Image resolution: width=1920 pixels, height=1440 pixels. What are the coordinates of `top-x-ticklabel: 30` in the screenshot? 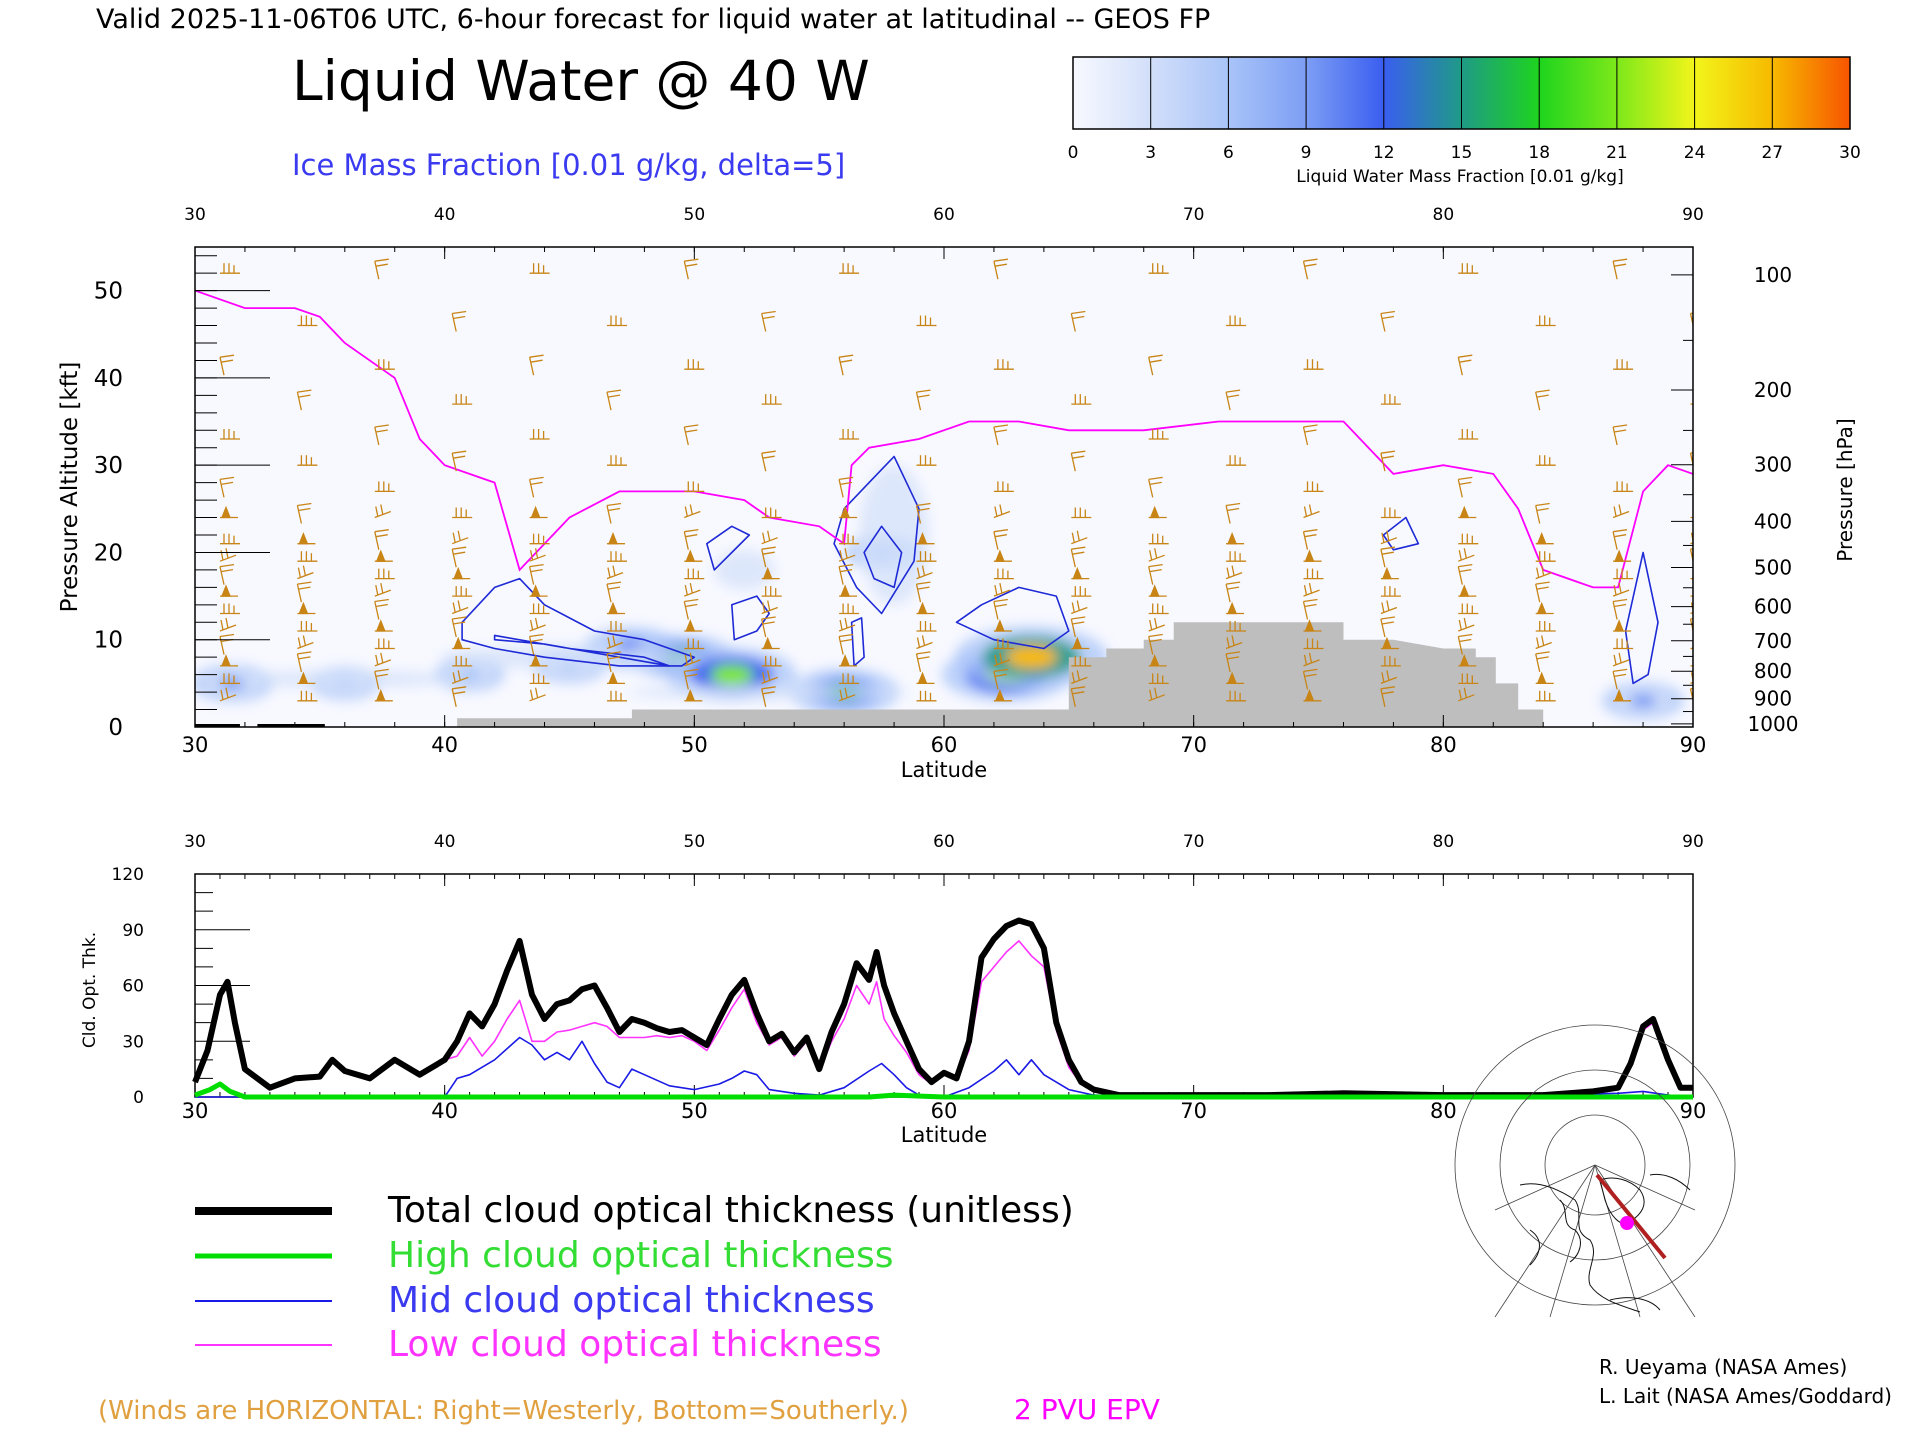 It's located at (195, 745).